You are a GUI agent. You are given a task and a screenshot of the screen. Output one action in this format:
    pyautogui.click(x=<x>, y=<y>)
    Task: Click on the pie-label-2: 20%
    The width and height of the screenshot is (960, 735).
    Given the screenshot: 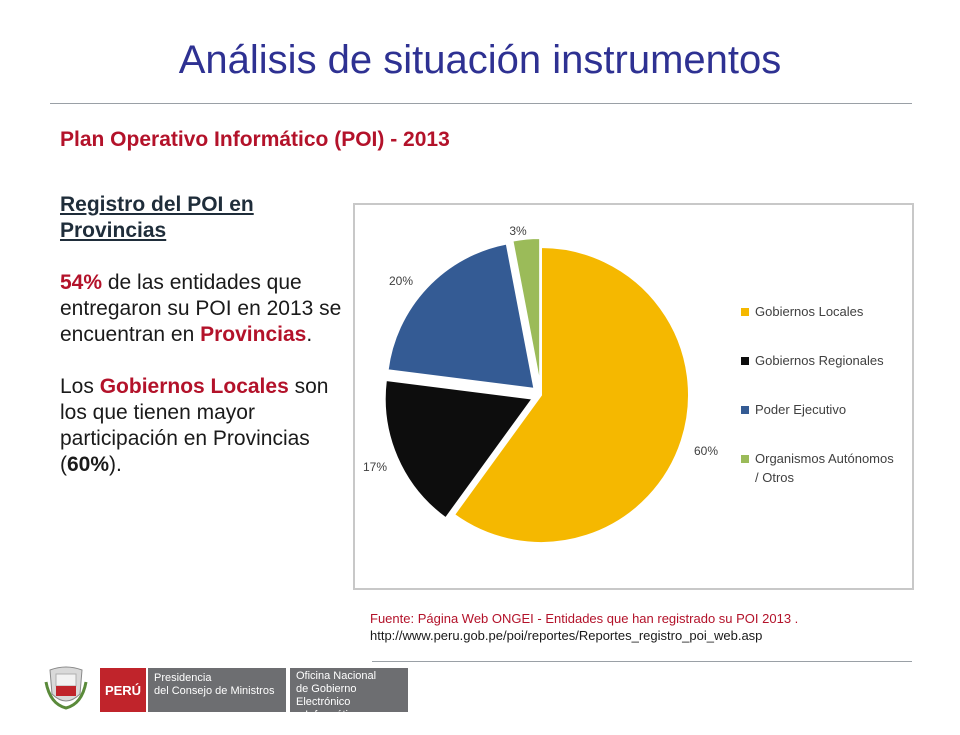 What is the action you would take?
    pyautogui.click(x=401, y=281)
    